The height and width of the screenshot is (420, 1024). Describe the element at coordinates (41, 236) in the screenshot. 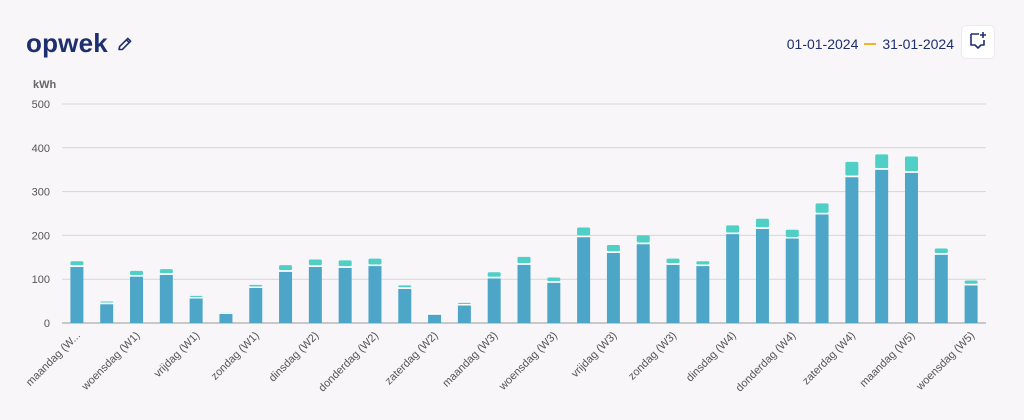

I see `y-tick-label: 200` at that location.